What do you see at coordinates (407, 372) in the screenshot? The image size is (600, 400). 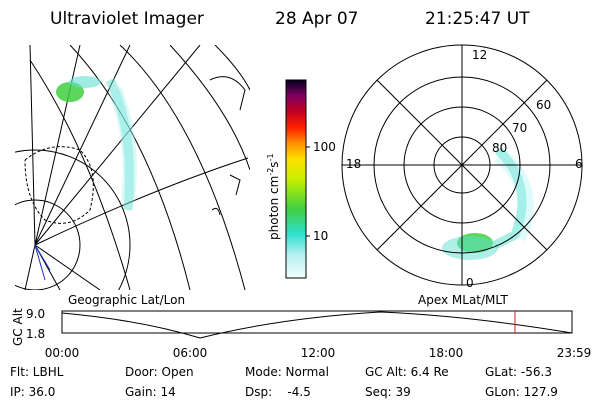 I see `info-field: GC Alt: 6.4 Re` at bounding box center [407, 372].